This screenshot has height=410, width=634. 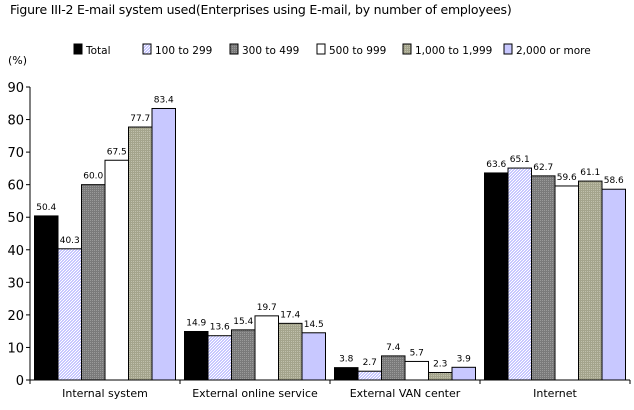 What do you see at coordinates (15, 88) in the screenshot?
I see `y-tick-label: 90` at bounding box center [15, 88].